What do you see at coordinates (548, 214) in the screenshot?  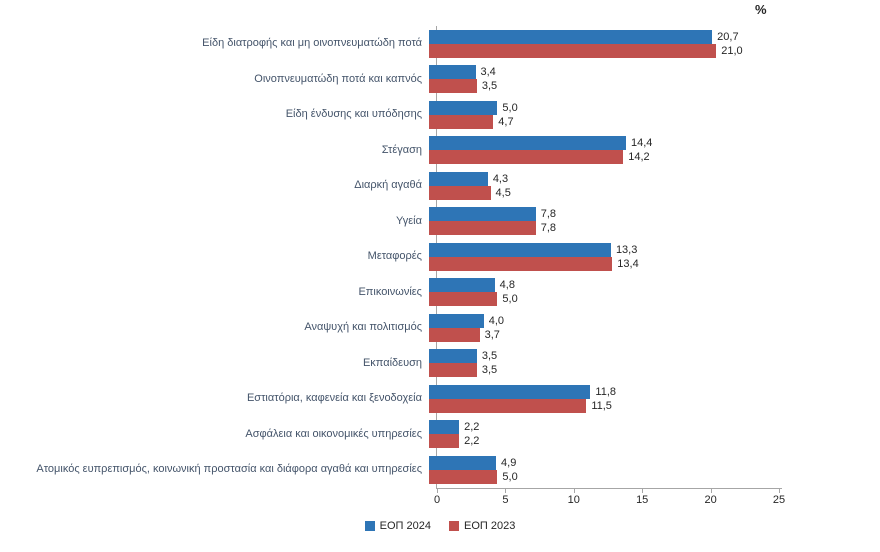 I see `value-label: 7,8` at bounding box center [548, 214].